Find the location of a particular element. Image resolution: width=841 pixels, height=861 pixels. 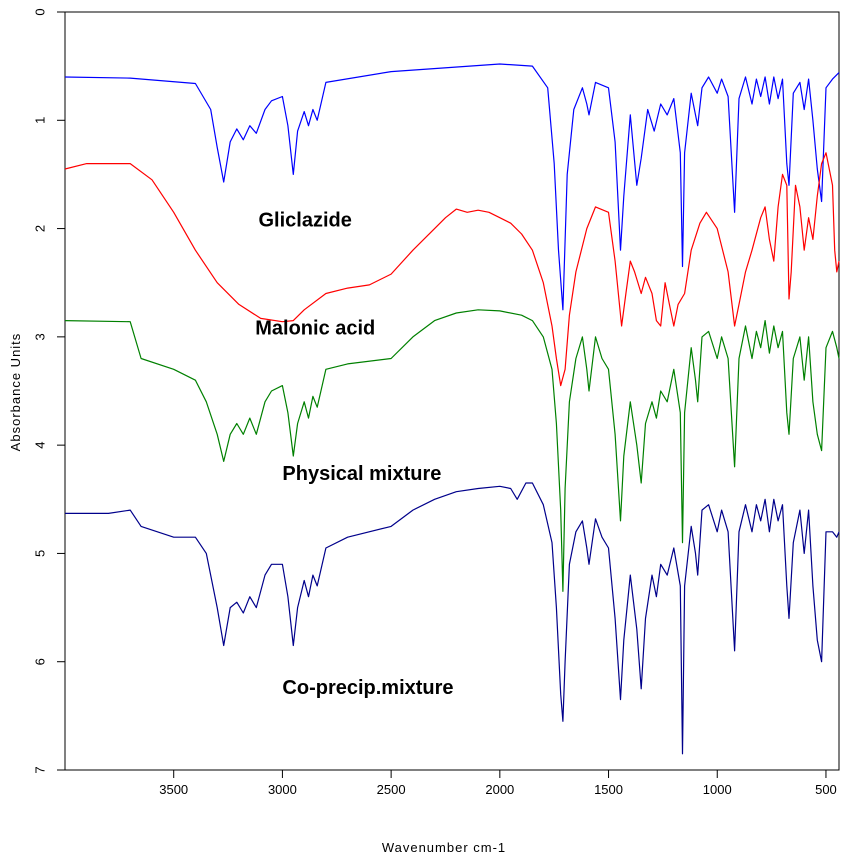

y-tick-label: 4 is located at coordinates (39, 445).